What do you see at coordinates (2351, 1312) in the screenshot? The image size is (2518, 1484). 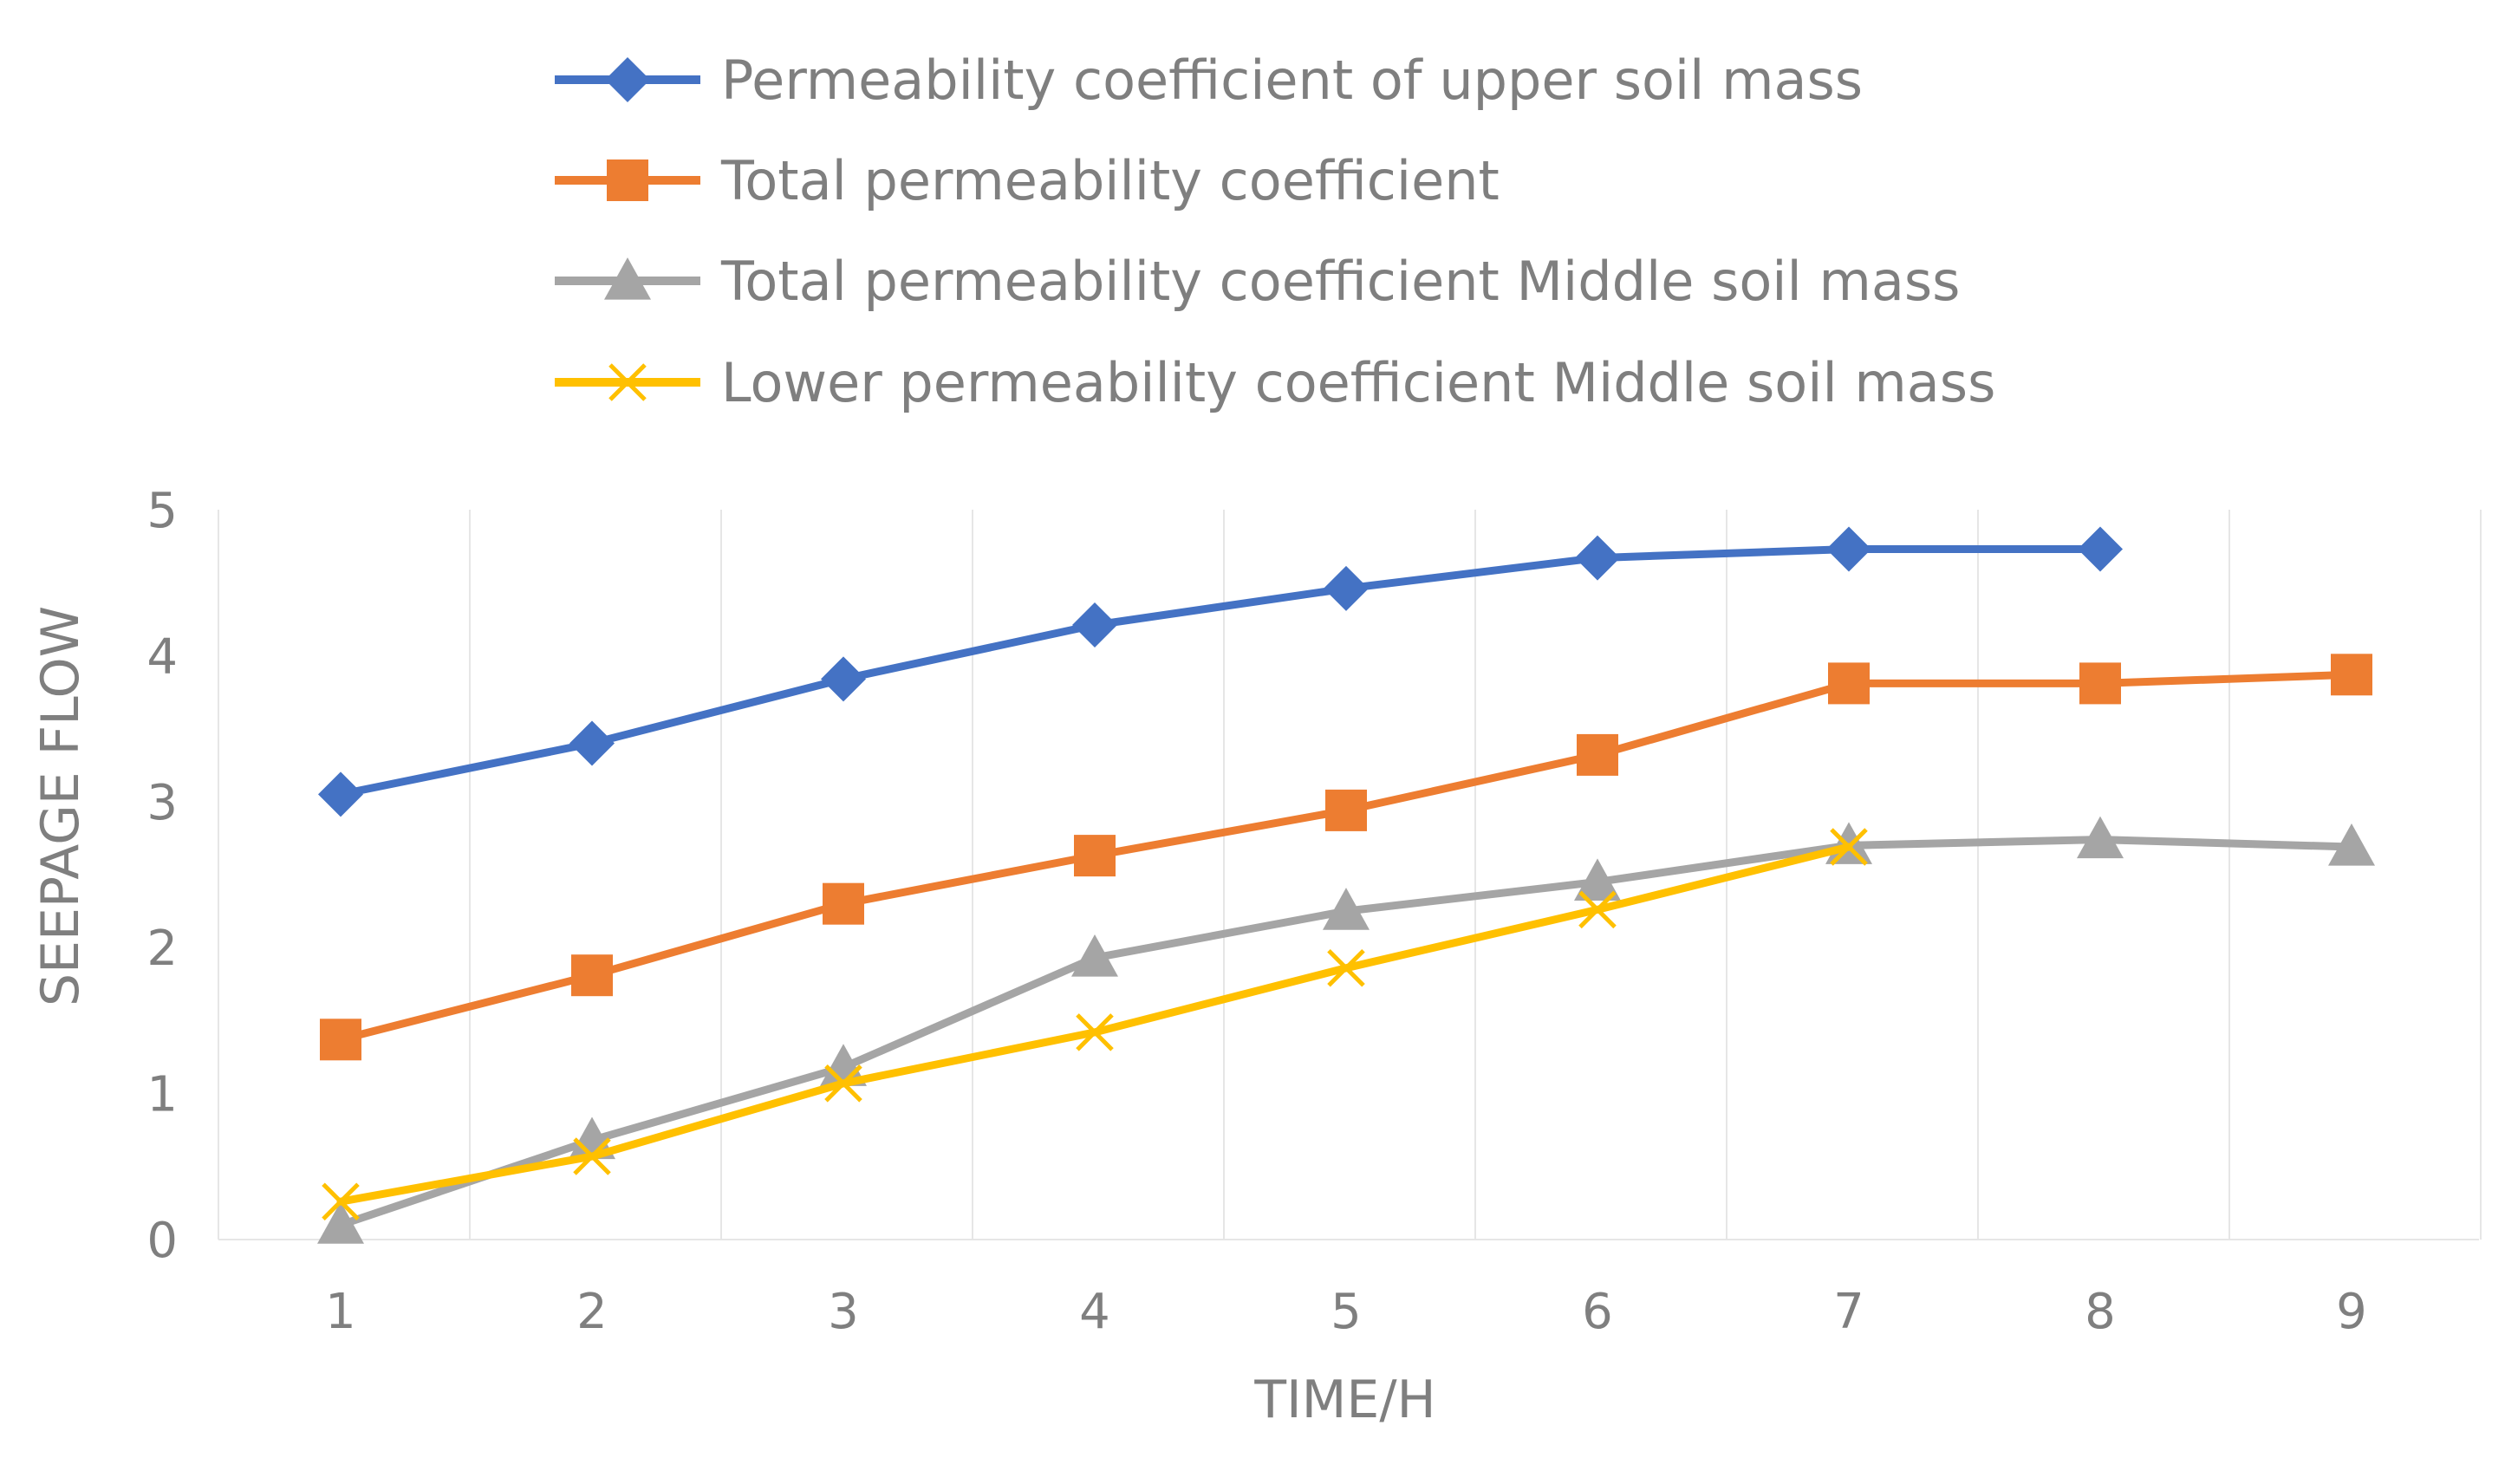 I see `x-tick-label: 9` at bounding box center [2351, 1312].